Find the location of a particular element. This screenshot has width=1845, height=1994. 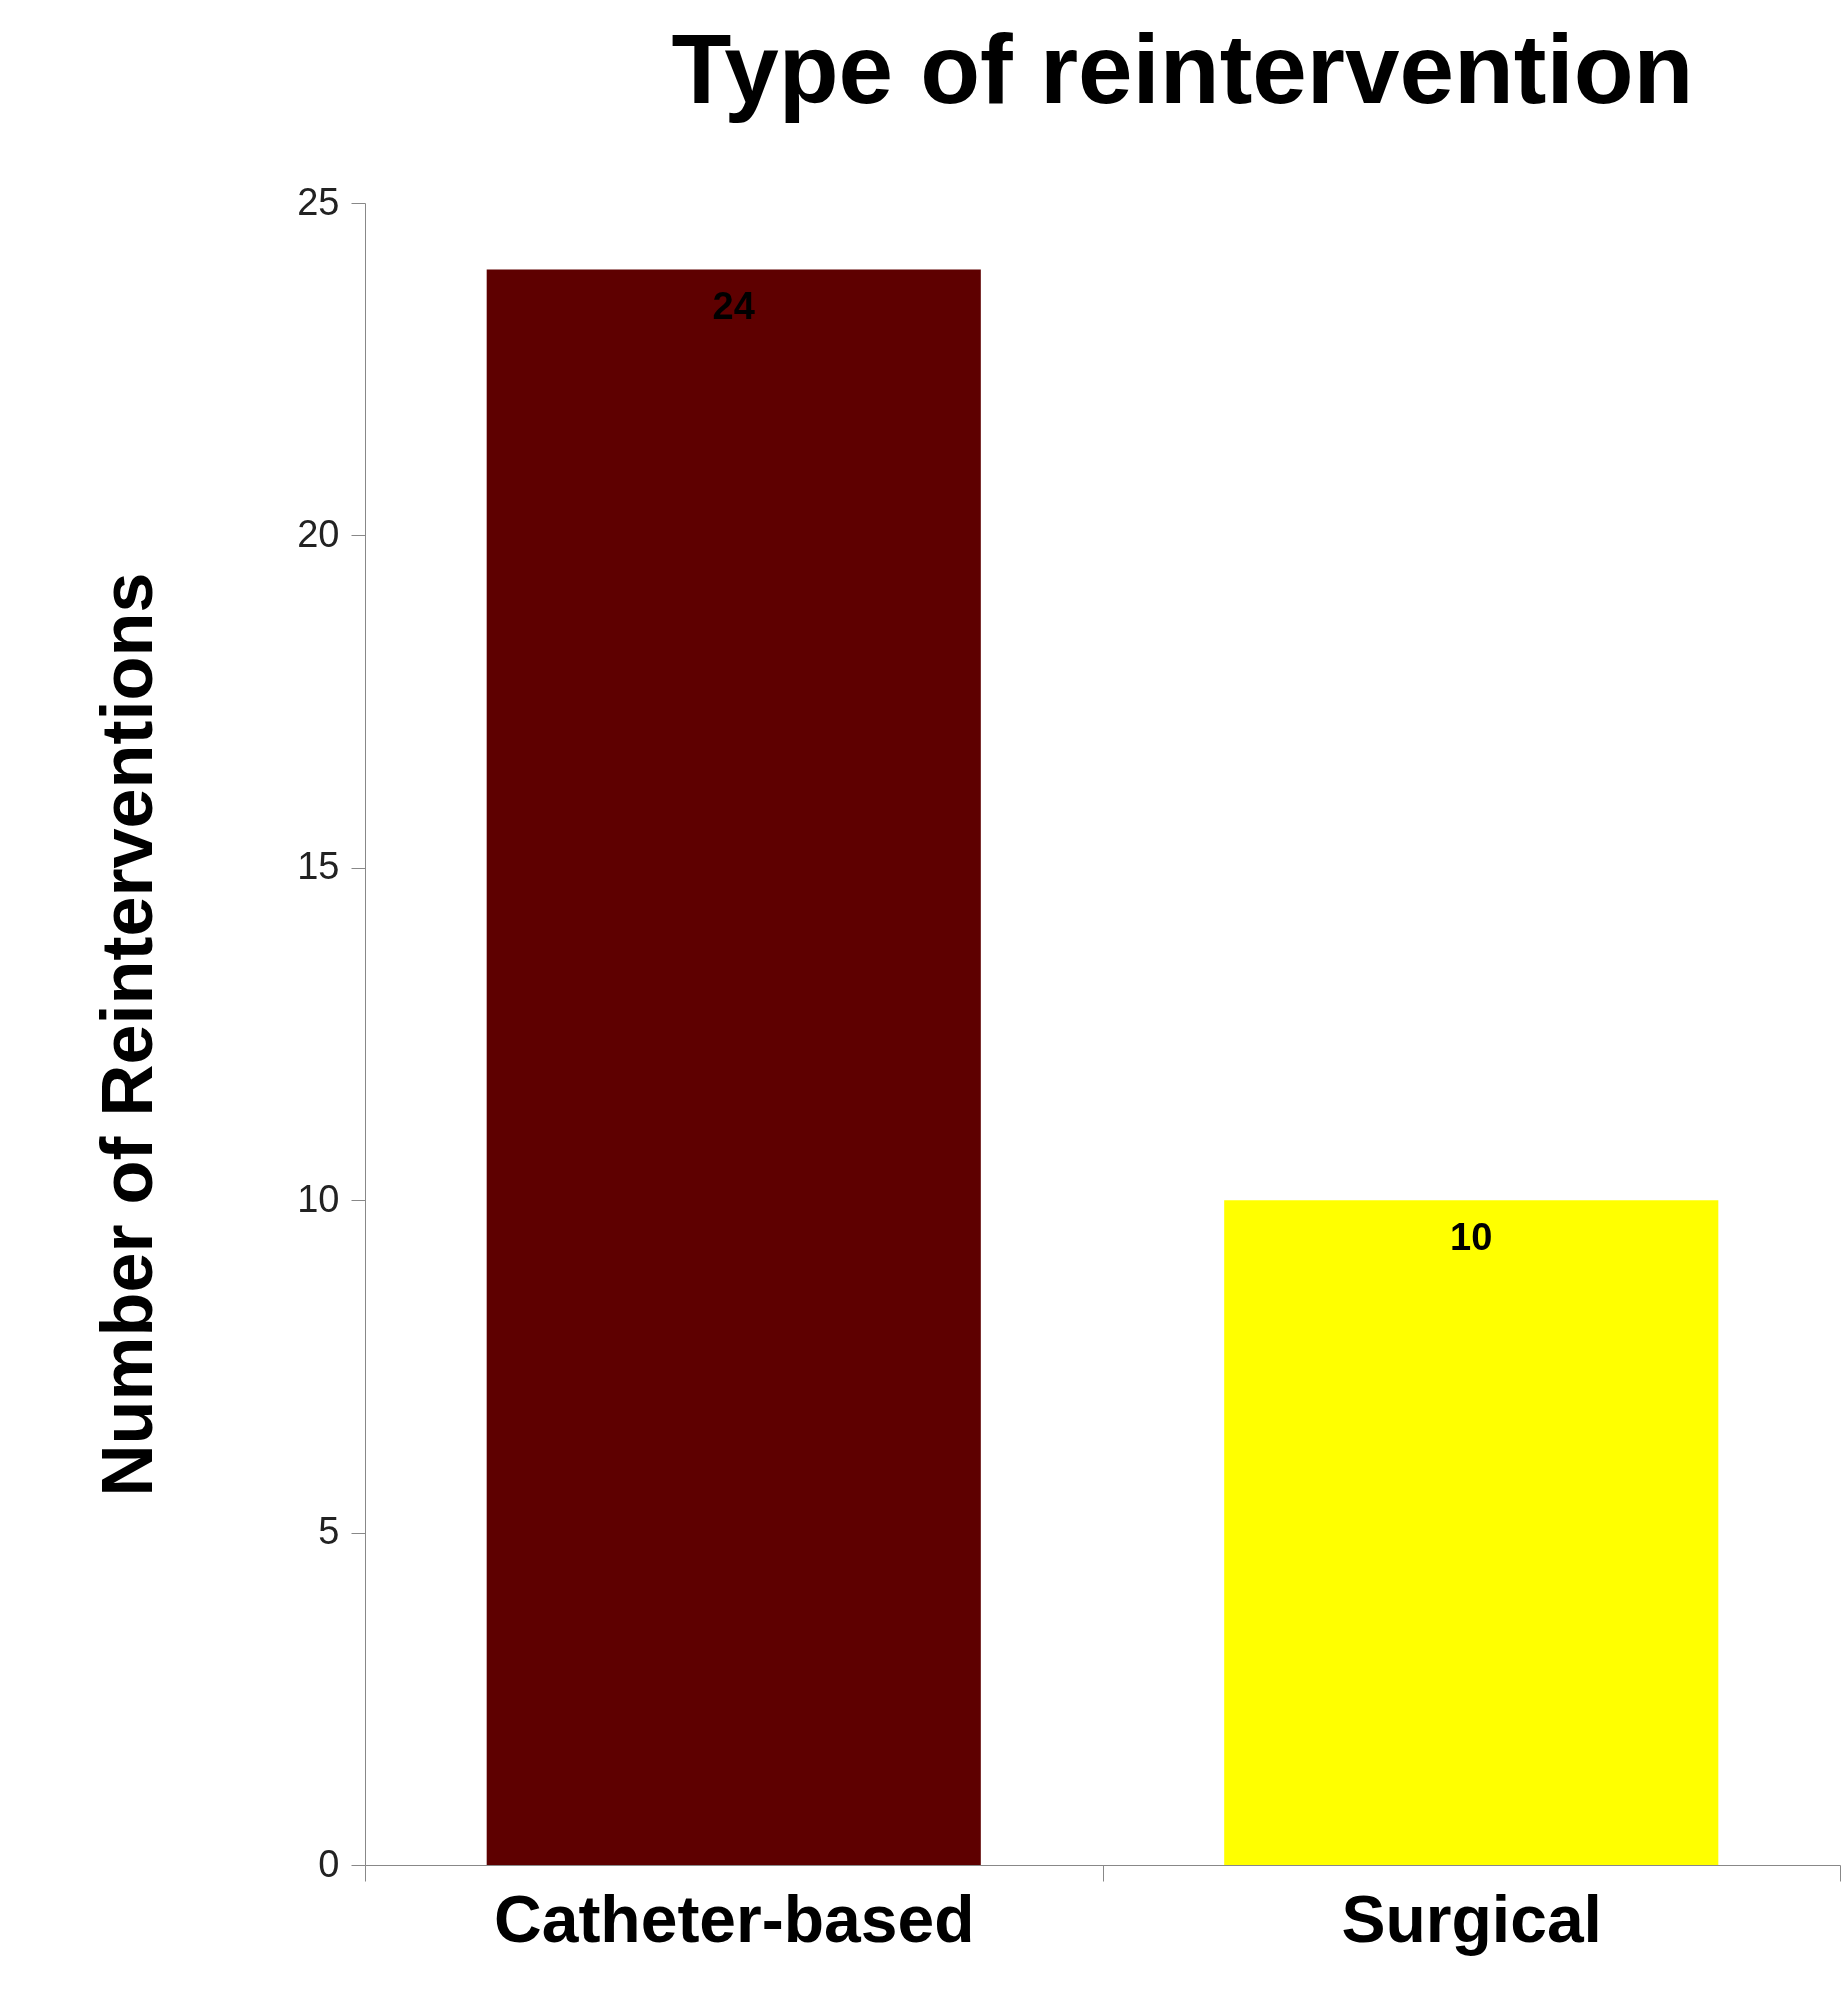

x-tick-label: Catheter-based is located at coordinates (734, 1918).